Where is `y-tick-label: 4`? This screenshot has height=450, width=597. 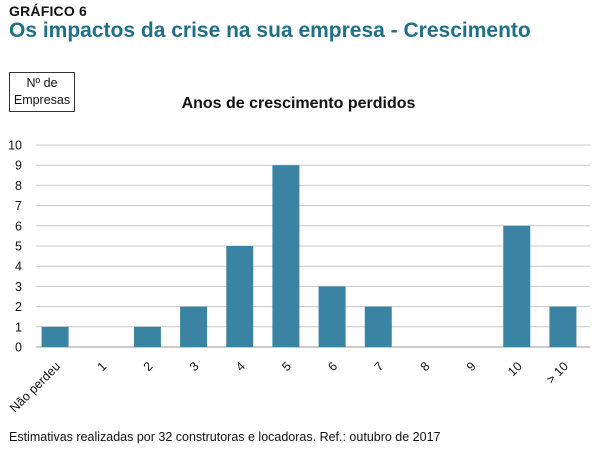 y-tick-label: 4 is located at coordinates (18, 267).